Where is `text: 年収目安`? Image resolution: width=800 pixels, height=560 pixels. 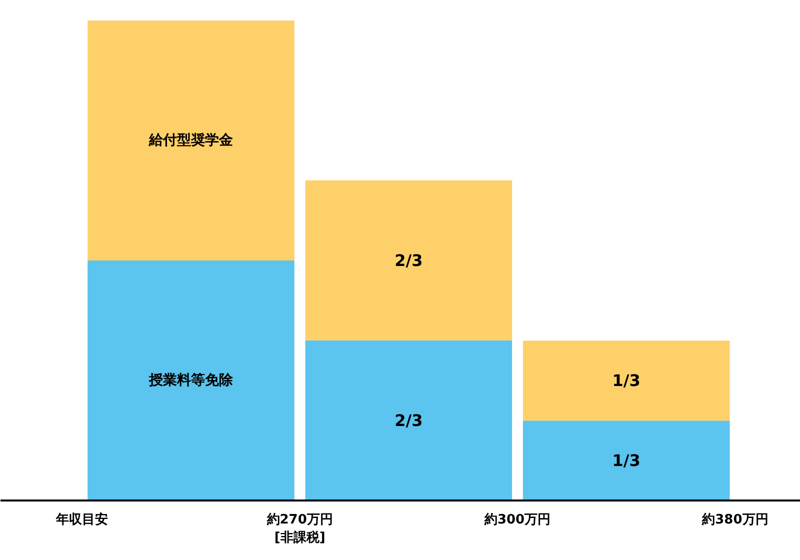
text: 年収目安 is located at coordinates (81, 520).